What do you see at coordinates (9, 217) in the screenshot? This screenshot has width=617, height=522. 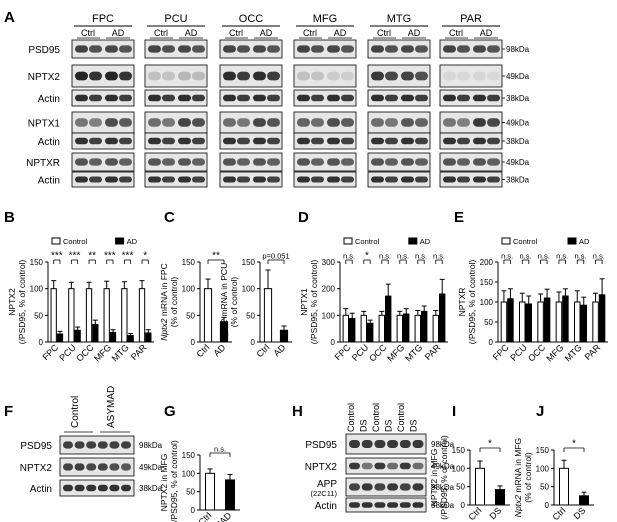 I see `panel-letter-b: B` at bounding box center [9, 217].